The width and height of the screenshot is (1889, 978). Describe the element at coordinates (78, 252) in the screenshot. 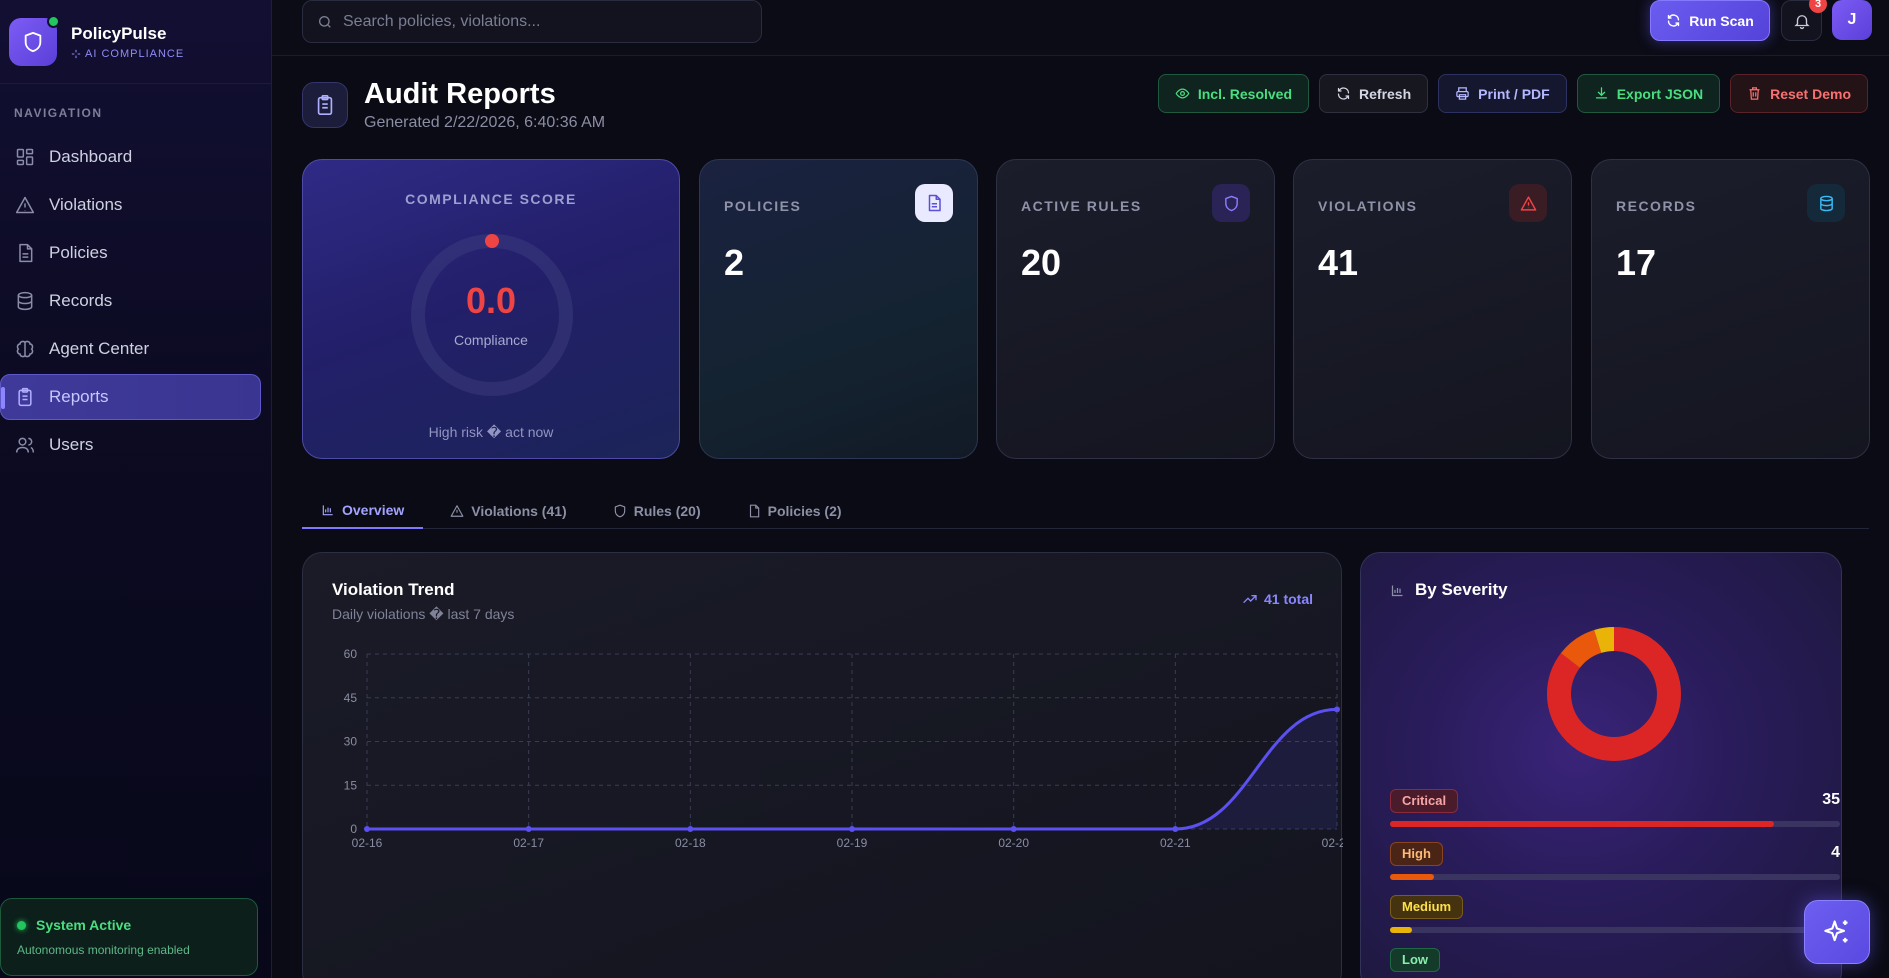

I see `sidebar-item-label: Policies` at that location.